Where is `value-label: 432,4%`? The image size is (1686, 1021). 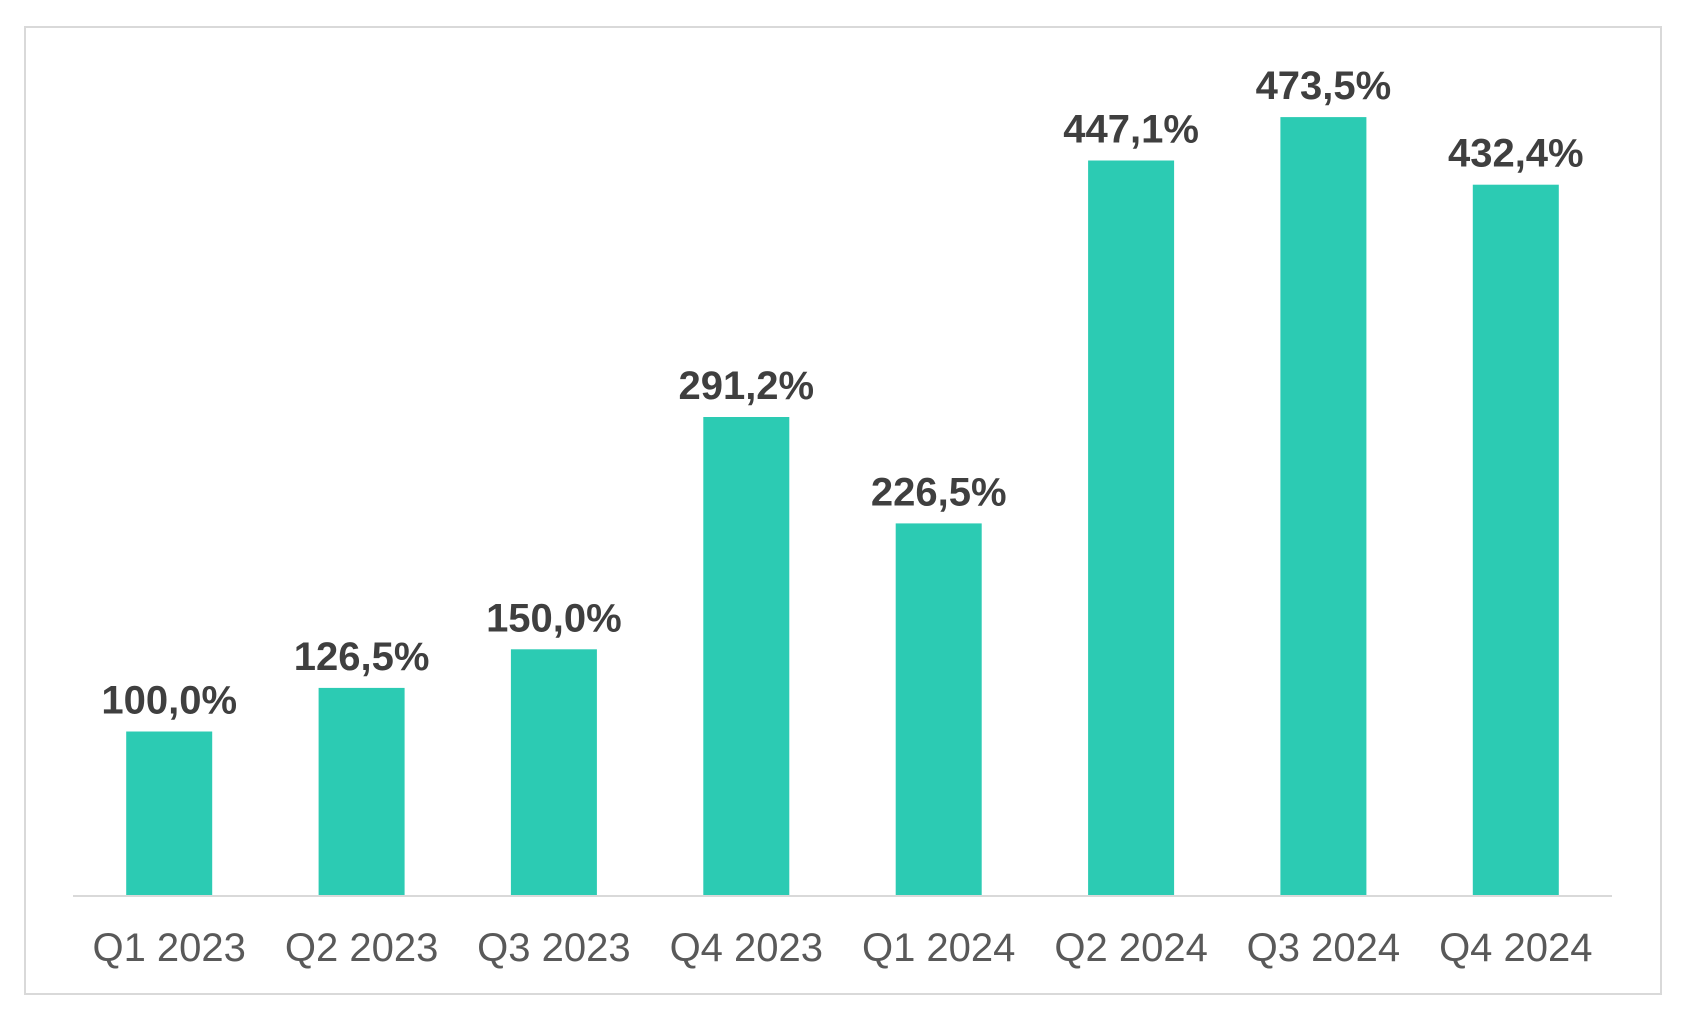 value-label: 432,4% is located at coordinates (1516, 154).